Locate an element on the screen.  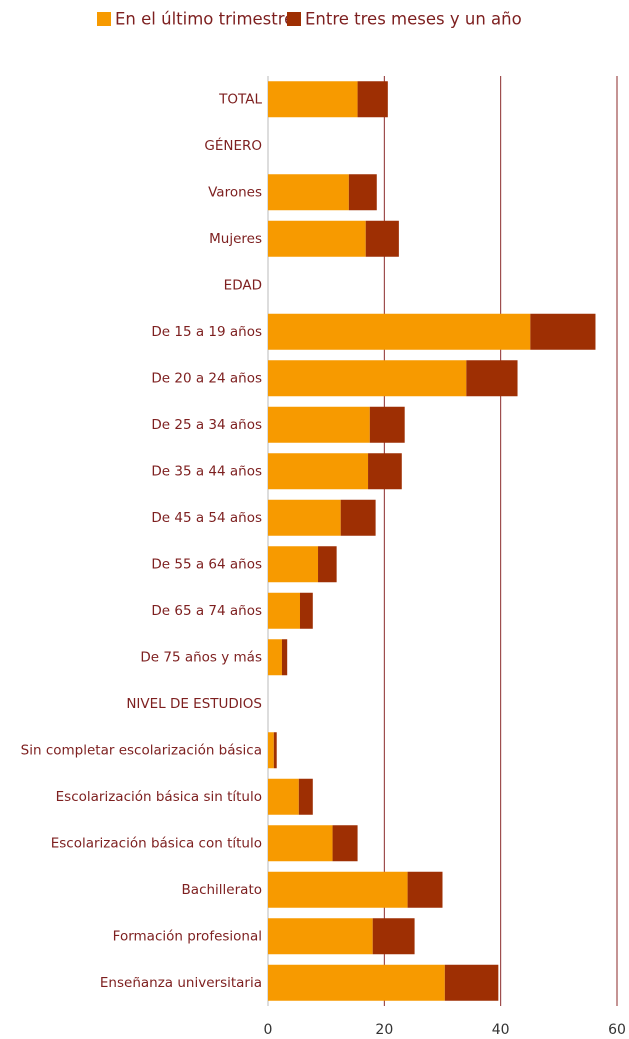
category-label: Bachillerato is located at coordinates (222, 890).